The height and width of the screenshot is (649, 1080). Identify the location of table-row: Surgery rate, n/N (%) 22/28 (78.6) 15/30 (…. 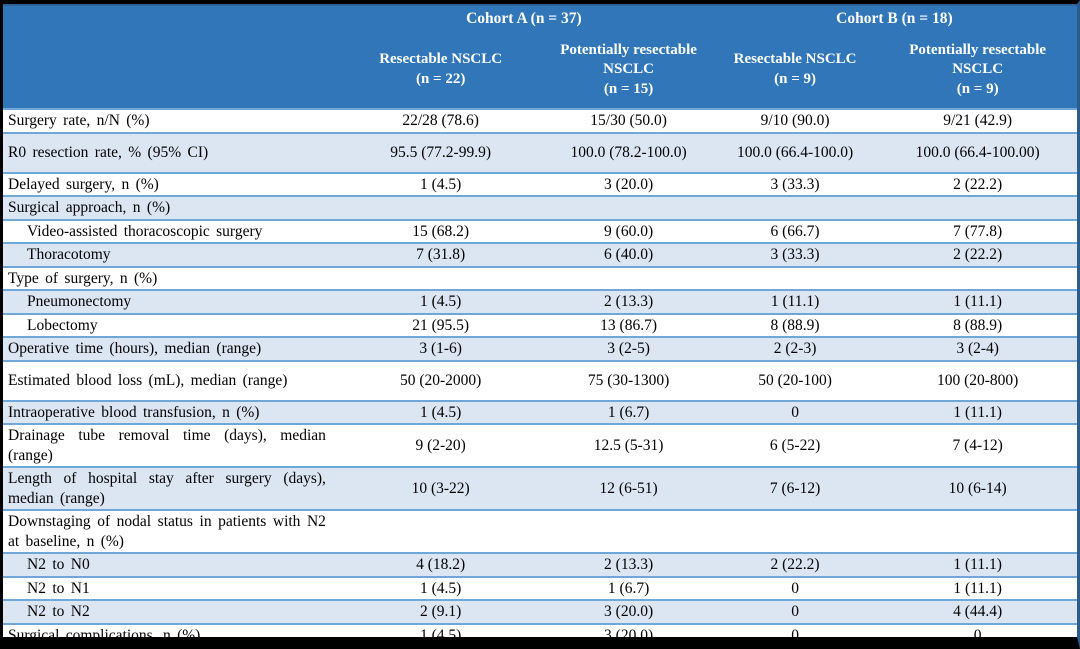
(540, 120).